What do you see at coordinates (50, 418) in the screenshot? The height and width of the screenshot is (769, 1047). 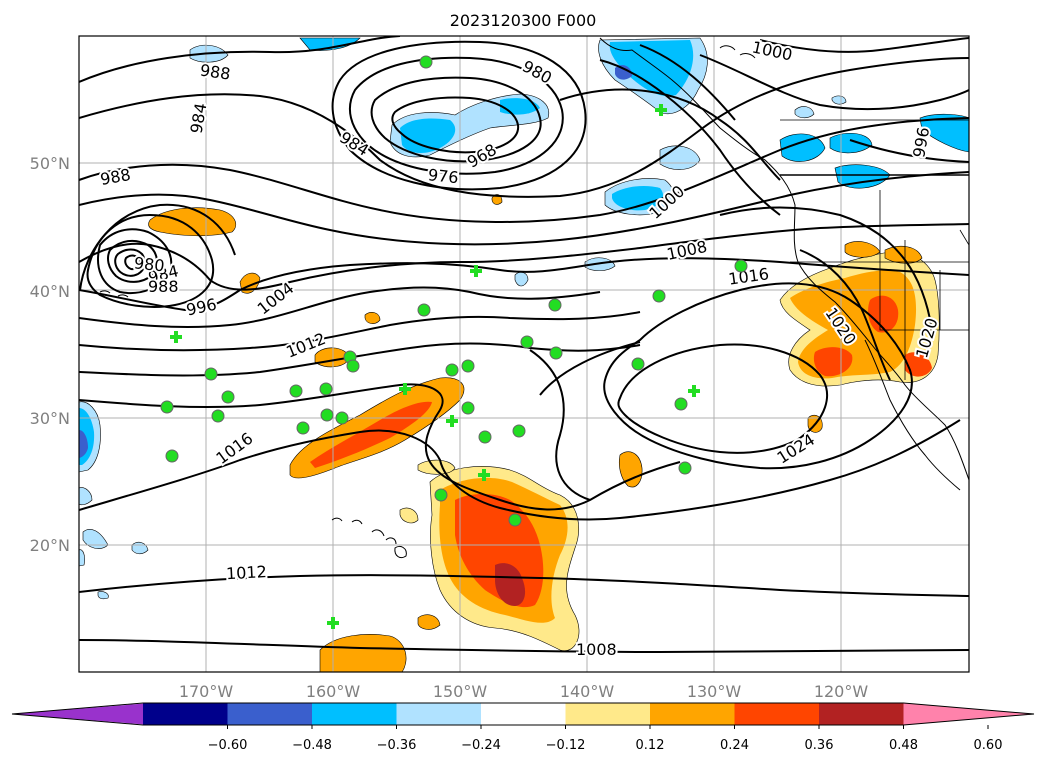 I see `lat-label: 30°N` at bounding box center [50, 418].